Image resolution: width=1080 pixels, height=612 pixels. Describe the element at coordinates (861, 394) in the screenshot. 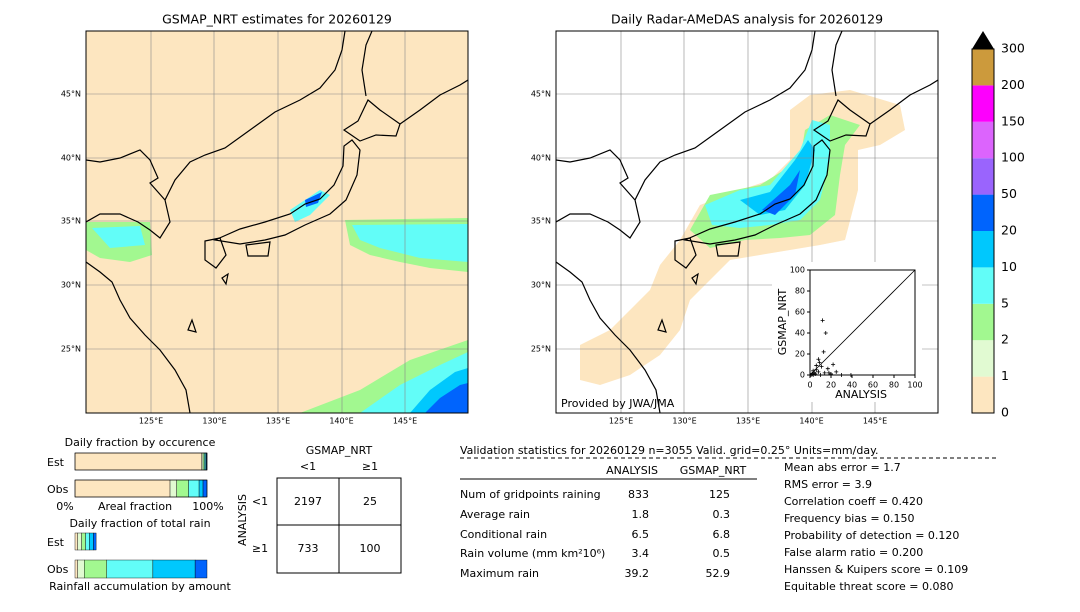

I see `scatter-xlabel: ANALYSIS` at that location.